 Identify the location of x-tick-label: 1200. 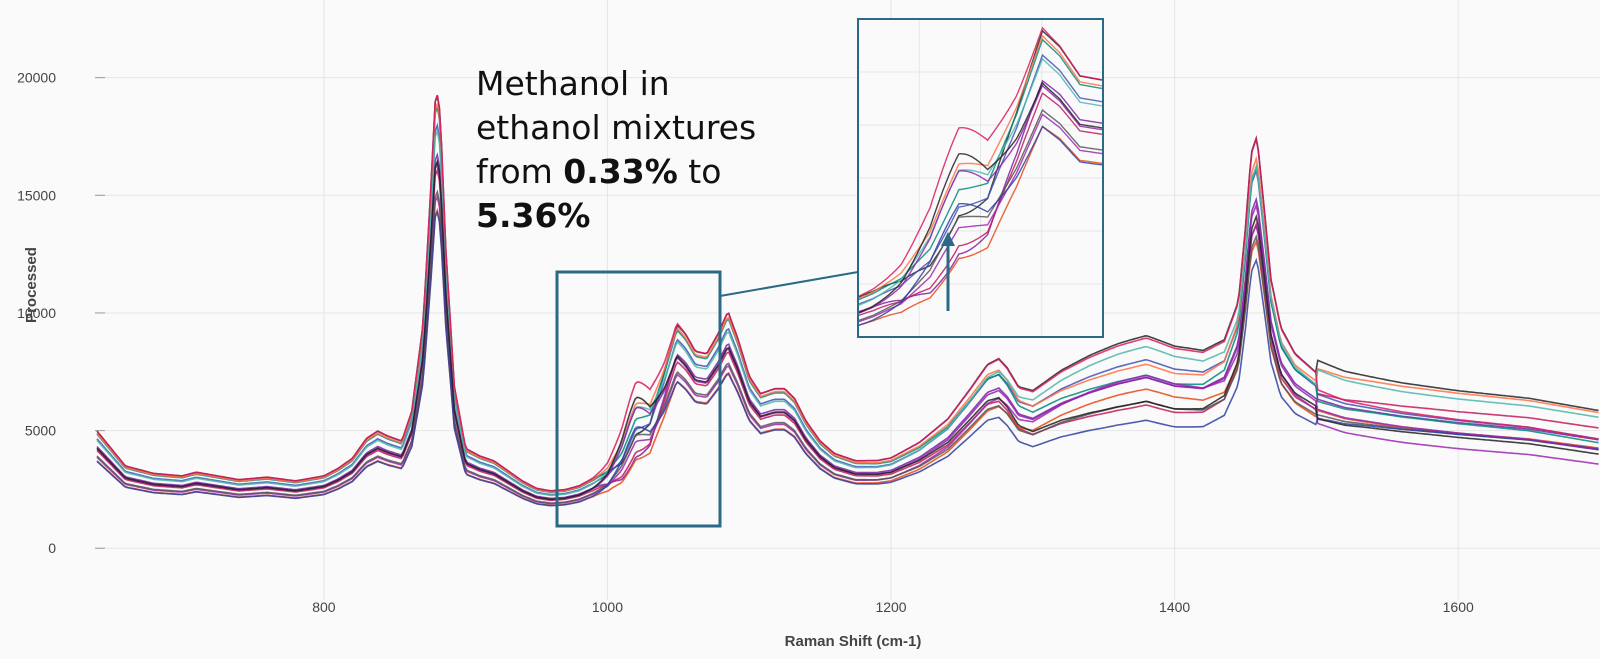
(890, 607).